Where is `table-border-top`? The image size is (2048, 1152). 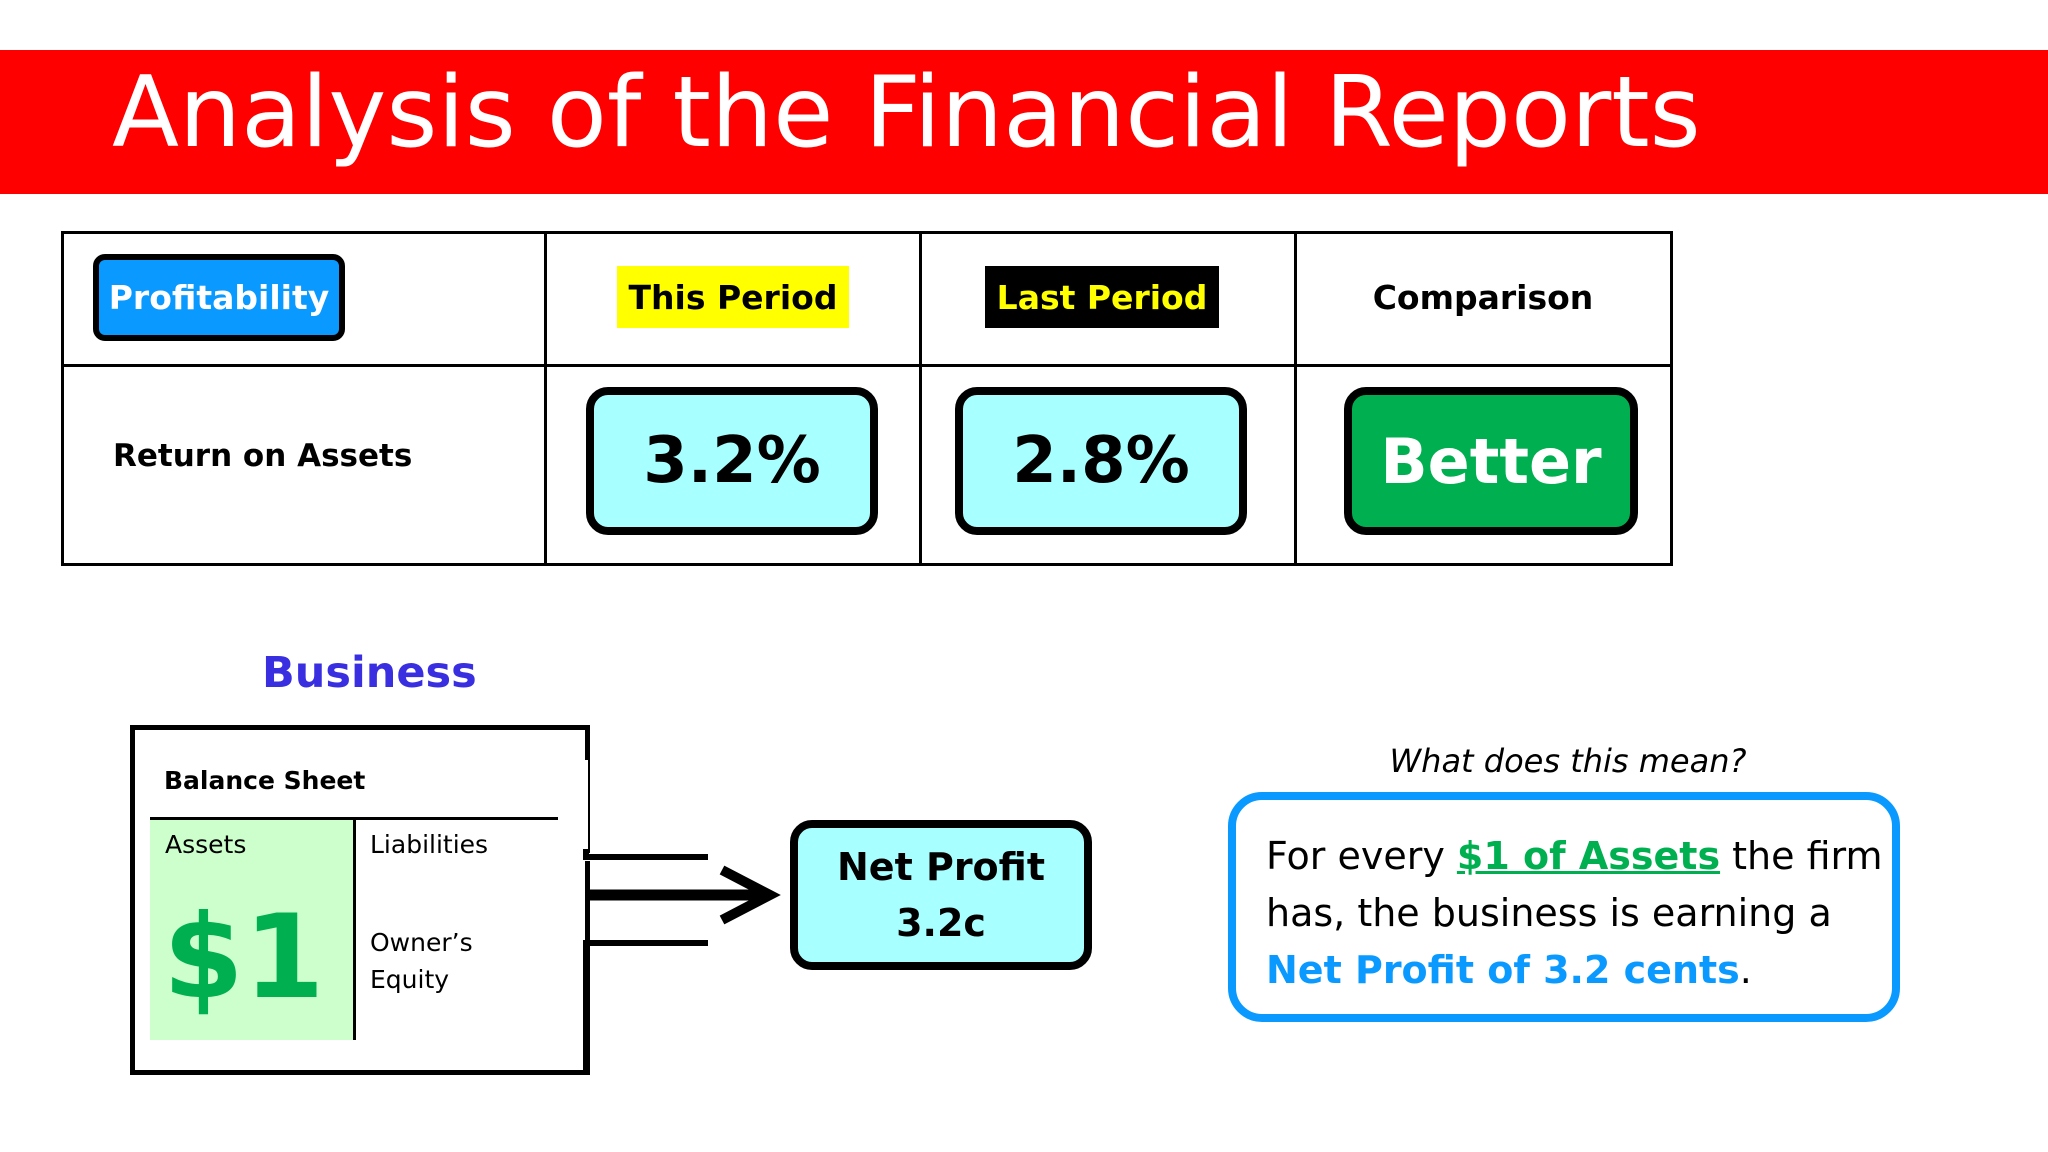 table-border-top is located at coordinates (867, 232).